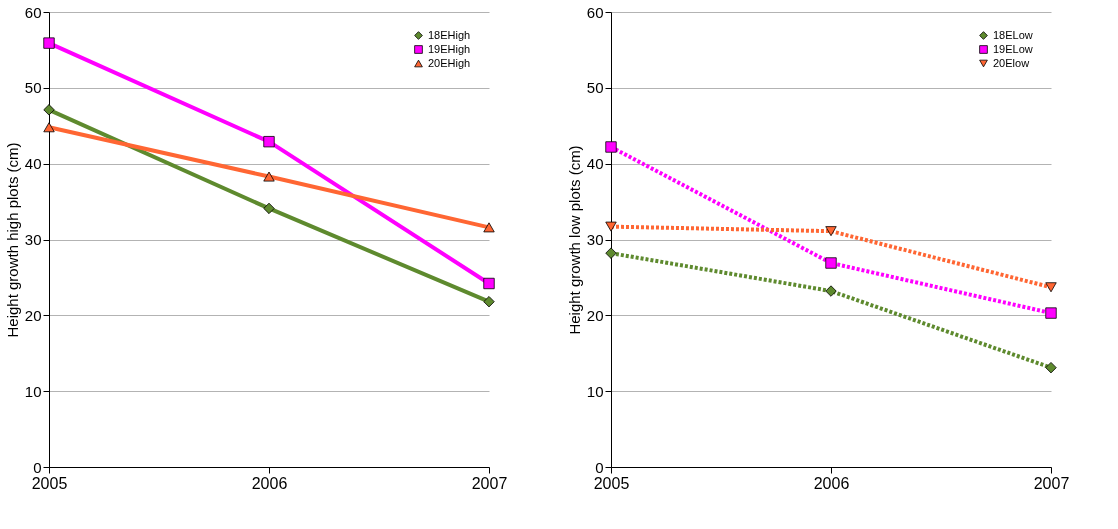  I want to click on legend-label: 20EHigh, so click(449, 62).